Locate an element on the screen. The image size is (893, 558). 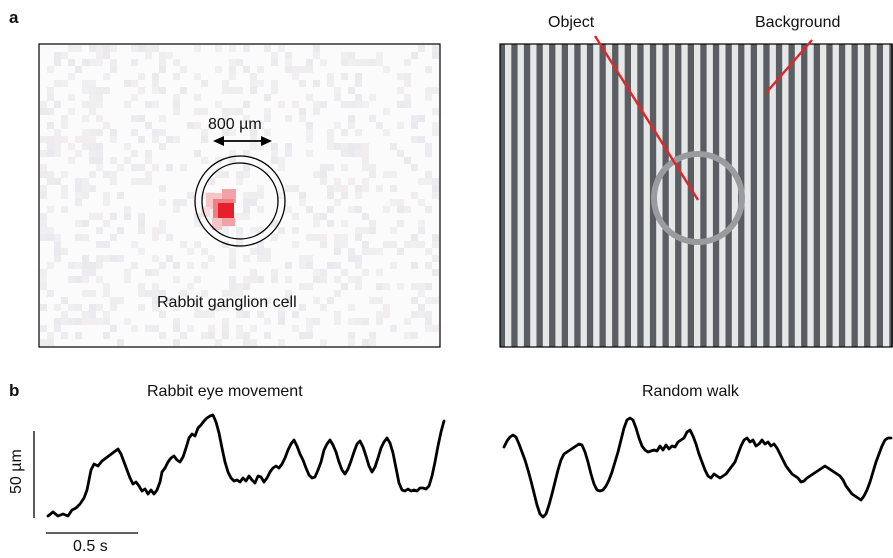
panel-a-letter: a is located at coordinates (14, 17).